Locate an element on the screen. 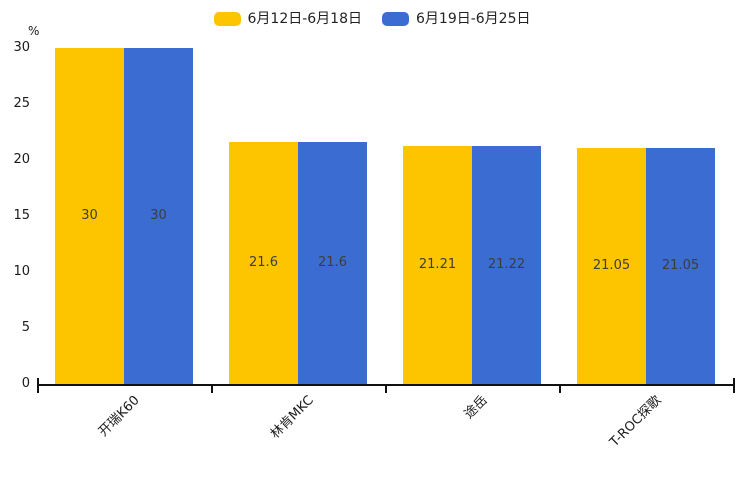  legend-label: 6月19日-6月25日 is located at coordinates (473, 19).